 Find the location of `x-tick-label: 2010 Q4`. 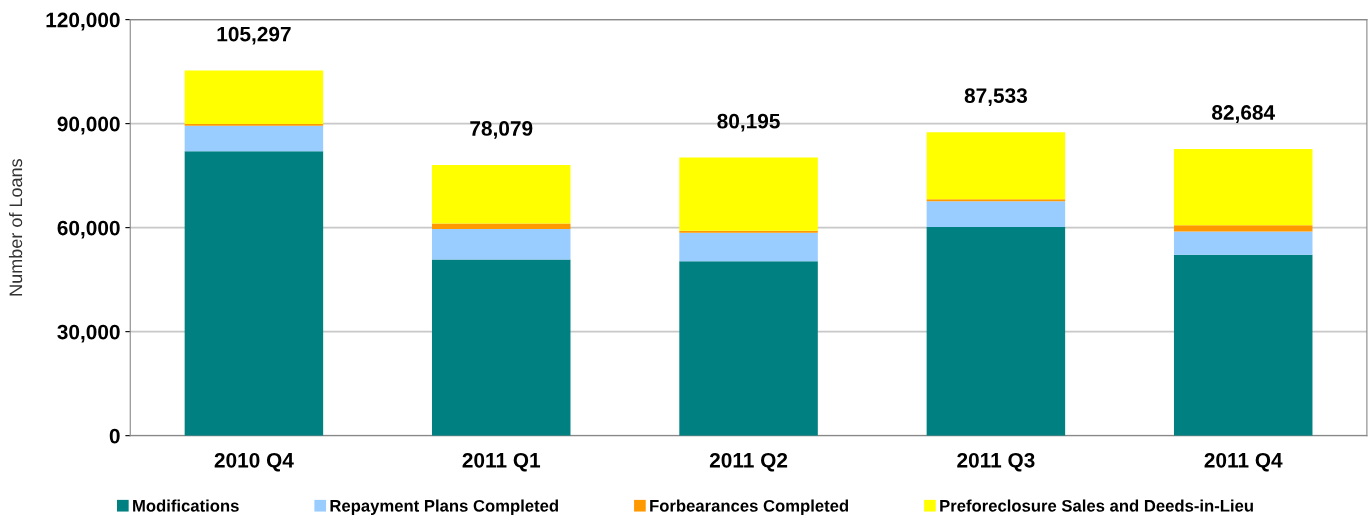

x-tick-label: 2010 Q4 is located at coordinates (254, 462).